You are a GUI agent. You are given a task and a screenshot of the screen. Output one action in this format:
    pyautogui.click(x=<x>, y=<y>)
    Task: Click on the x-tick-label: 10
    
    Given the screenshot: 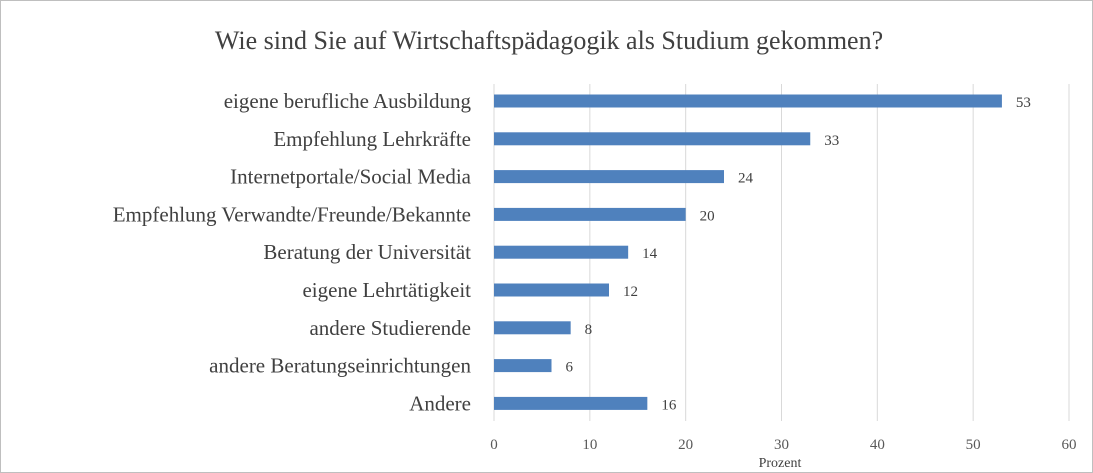 What is the action you would take?
    pyautogui.click(x=589, y=445)
    